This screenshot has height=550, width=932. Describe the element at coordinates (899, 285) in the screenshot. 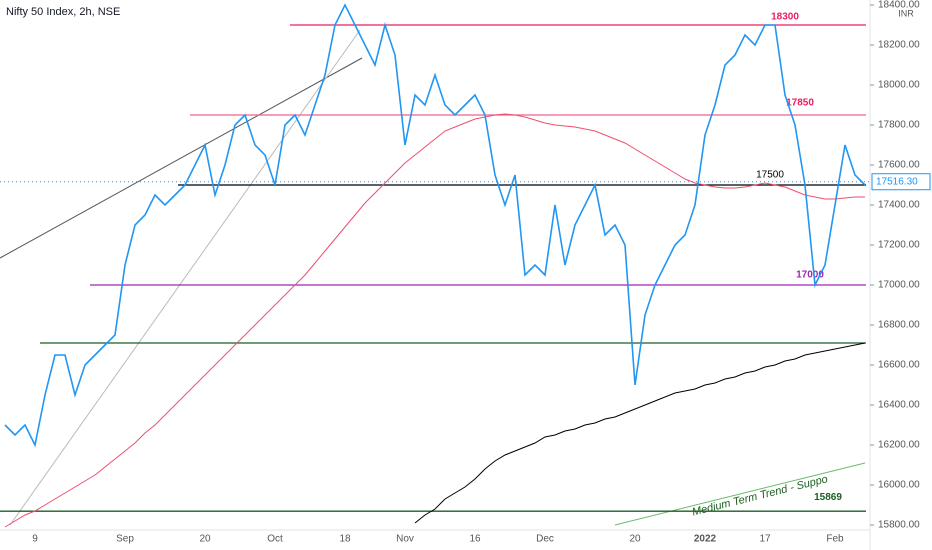

I see `y-tick-label: 17000.00` at that location.